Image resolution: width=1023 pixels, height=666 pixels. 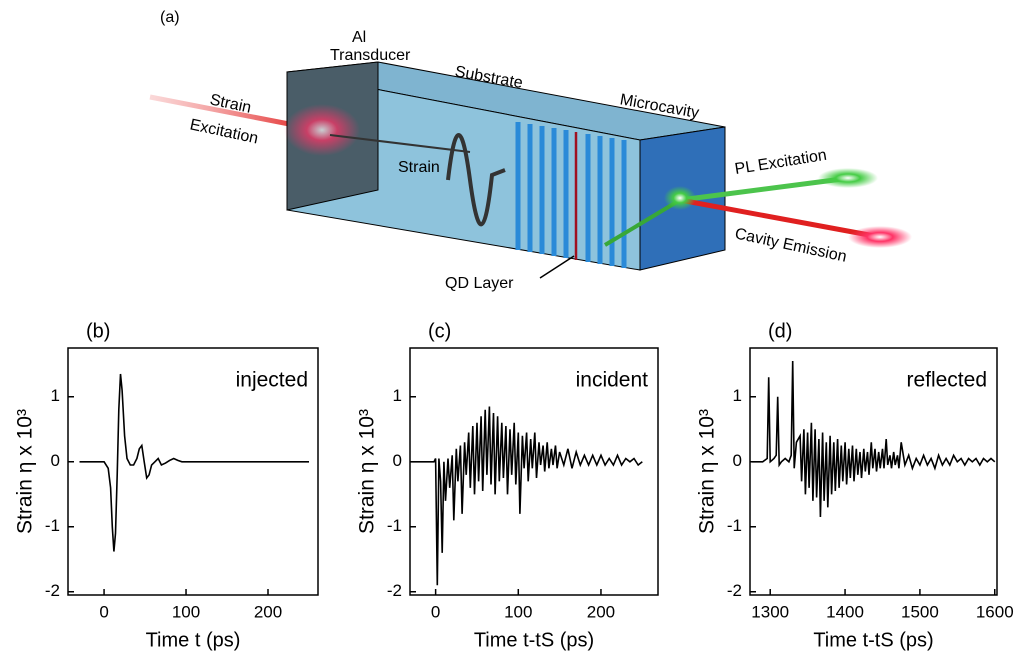 What do you see at coordinates (170, 17) in the screenshot?
I see `panel-label: (a)` at bounding box center [170, 17].